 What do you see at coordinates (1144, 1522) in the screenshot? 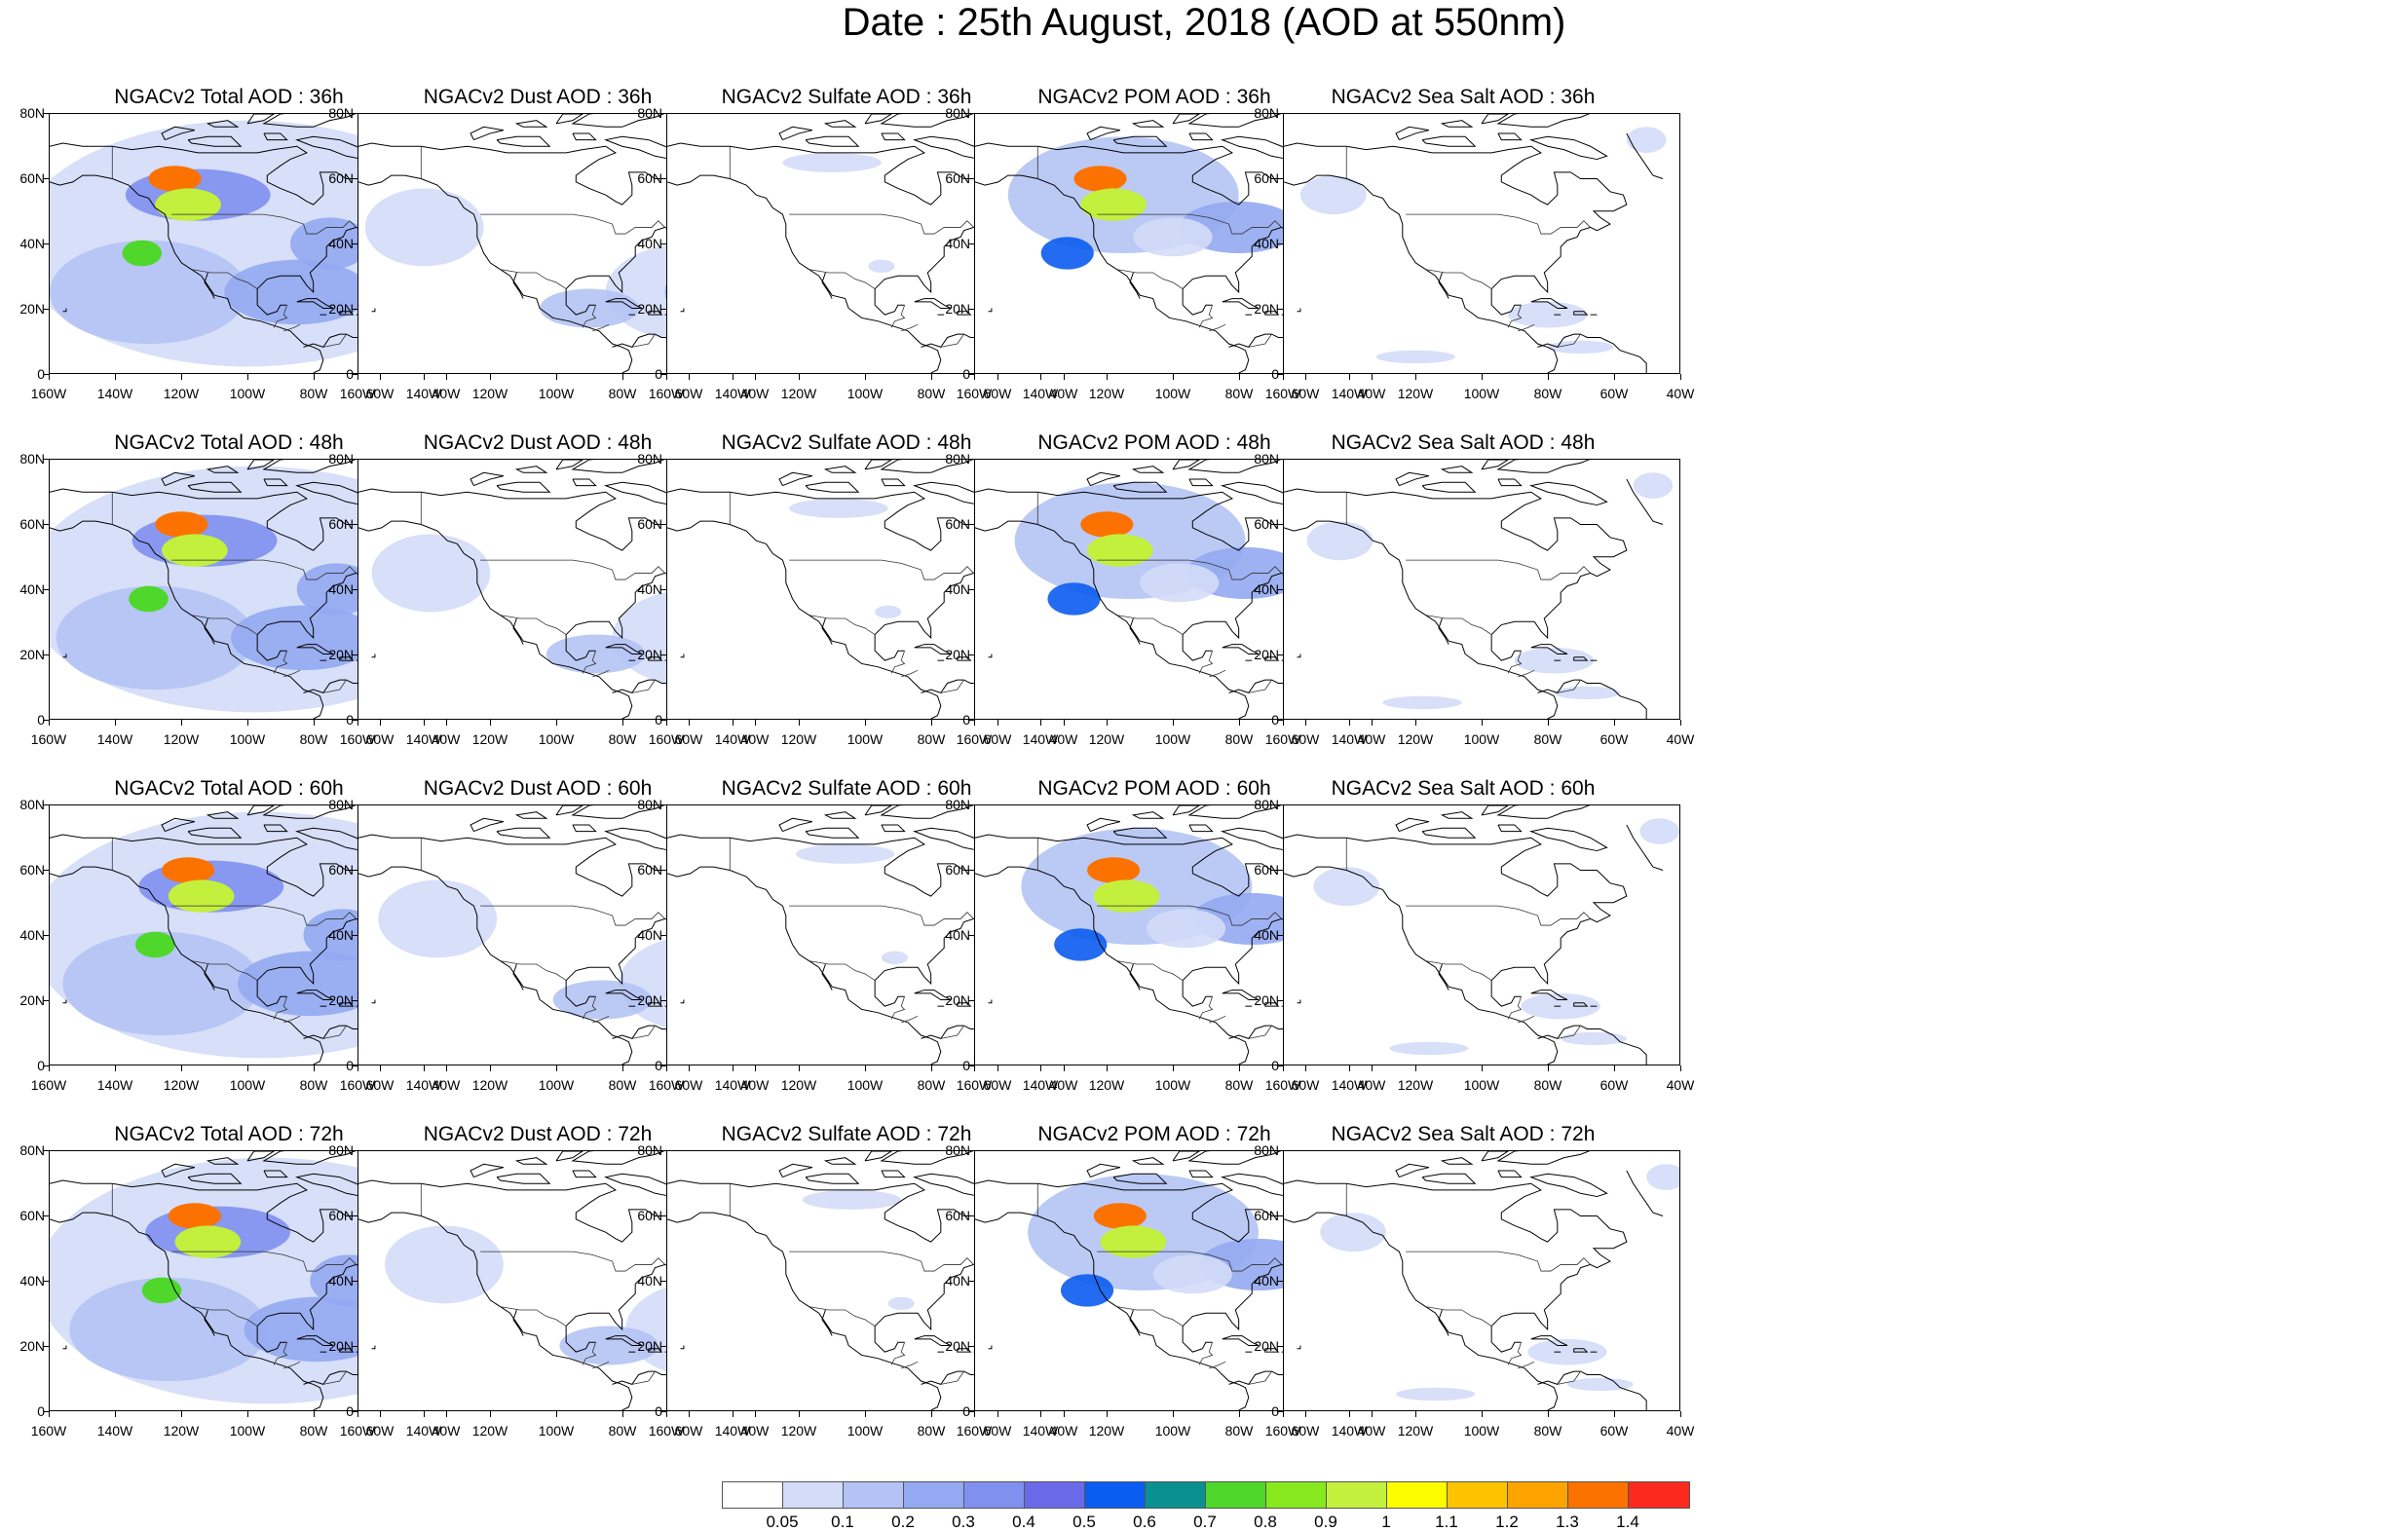
I see `colorbar-label: 0.6` at bounding box center [1144, 1522].